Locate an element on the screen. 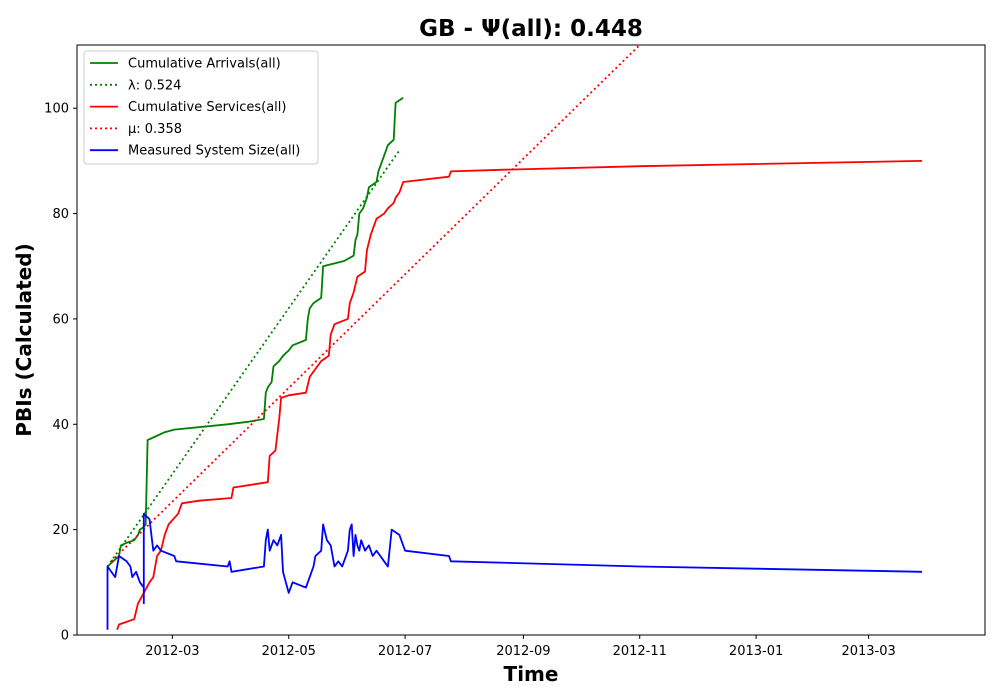  x-tick-label: 2013-03 is located at coordinates (868, 651).